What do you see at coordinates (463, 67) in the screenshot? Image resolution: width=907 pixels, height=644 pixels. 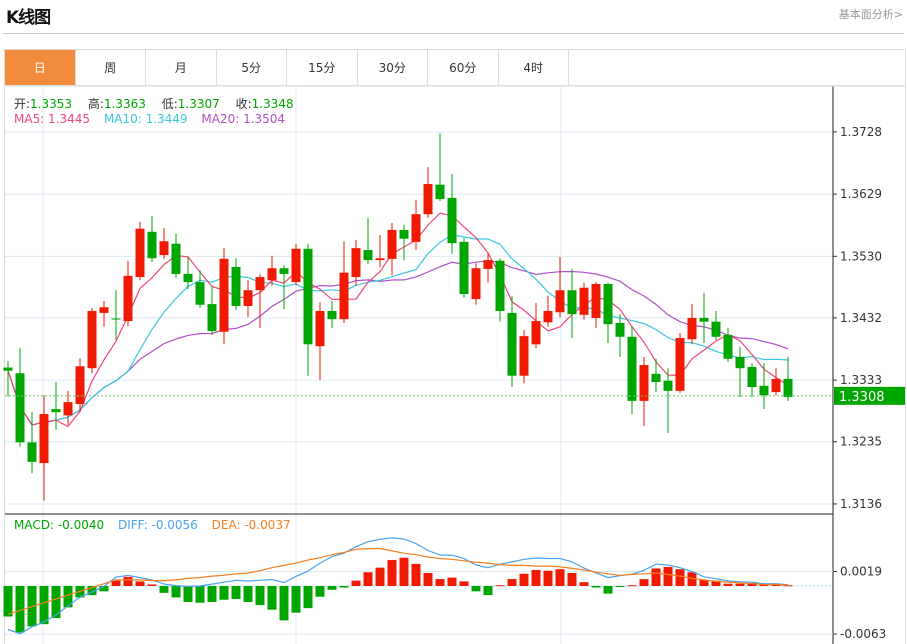 I see `tab-60min: 60分` at bounding box center [463, 67].